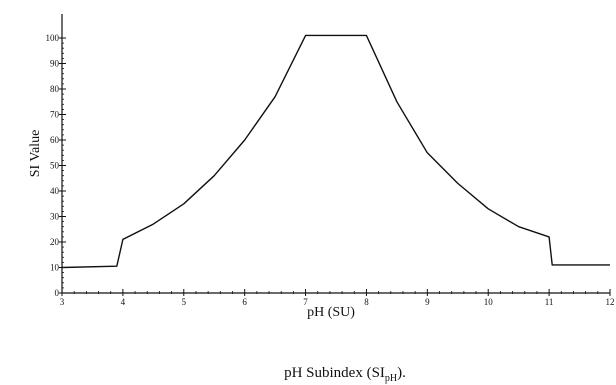 The width and height of the screenshot is (616, 385). What do you see at coordinates (55, 64) in the screenshot?
I see `y-tick-label: 90` at bounding box center [55, 64].